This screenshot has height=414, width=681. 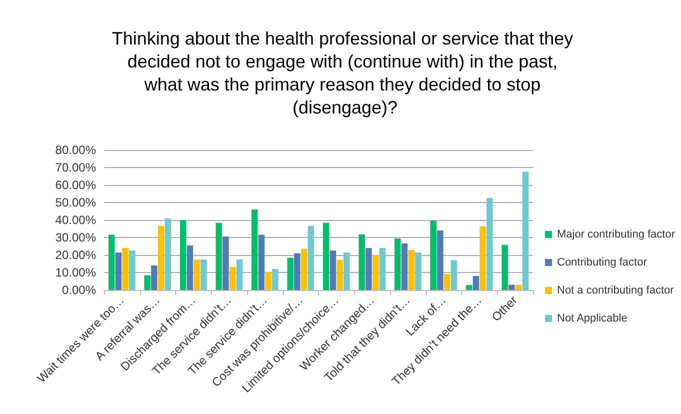 I want to click on y-tick-label: 30.00%, so click(x=75, y=237).